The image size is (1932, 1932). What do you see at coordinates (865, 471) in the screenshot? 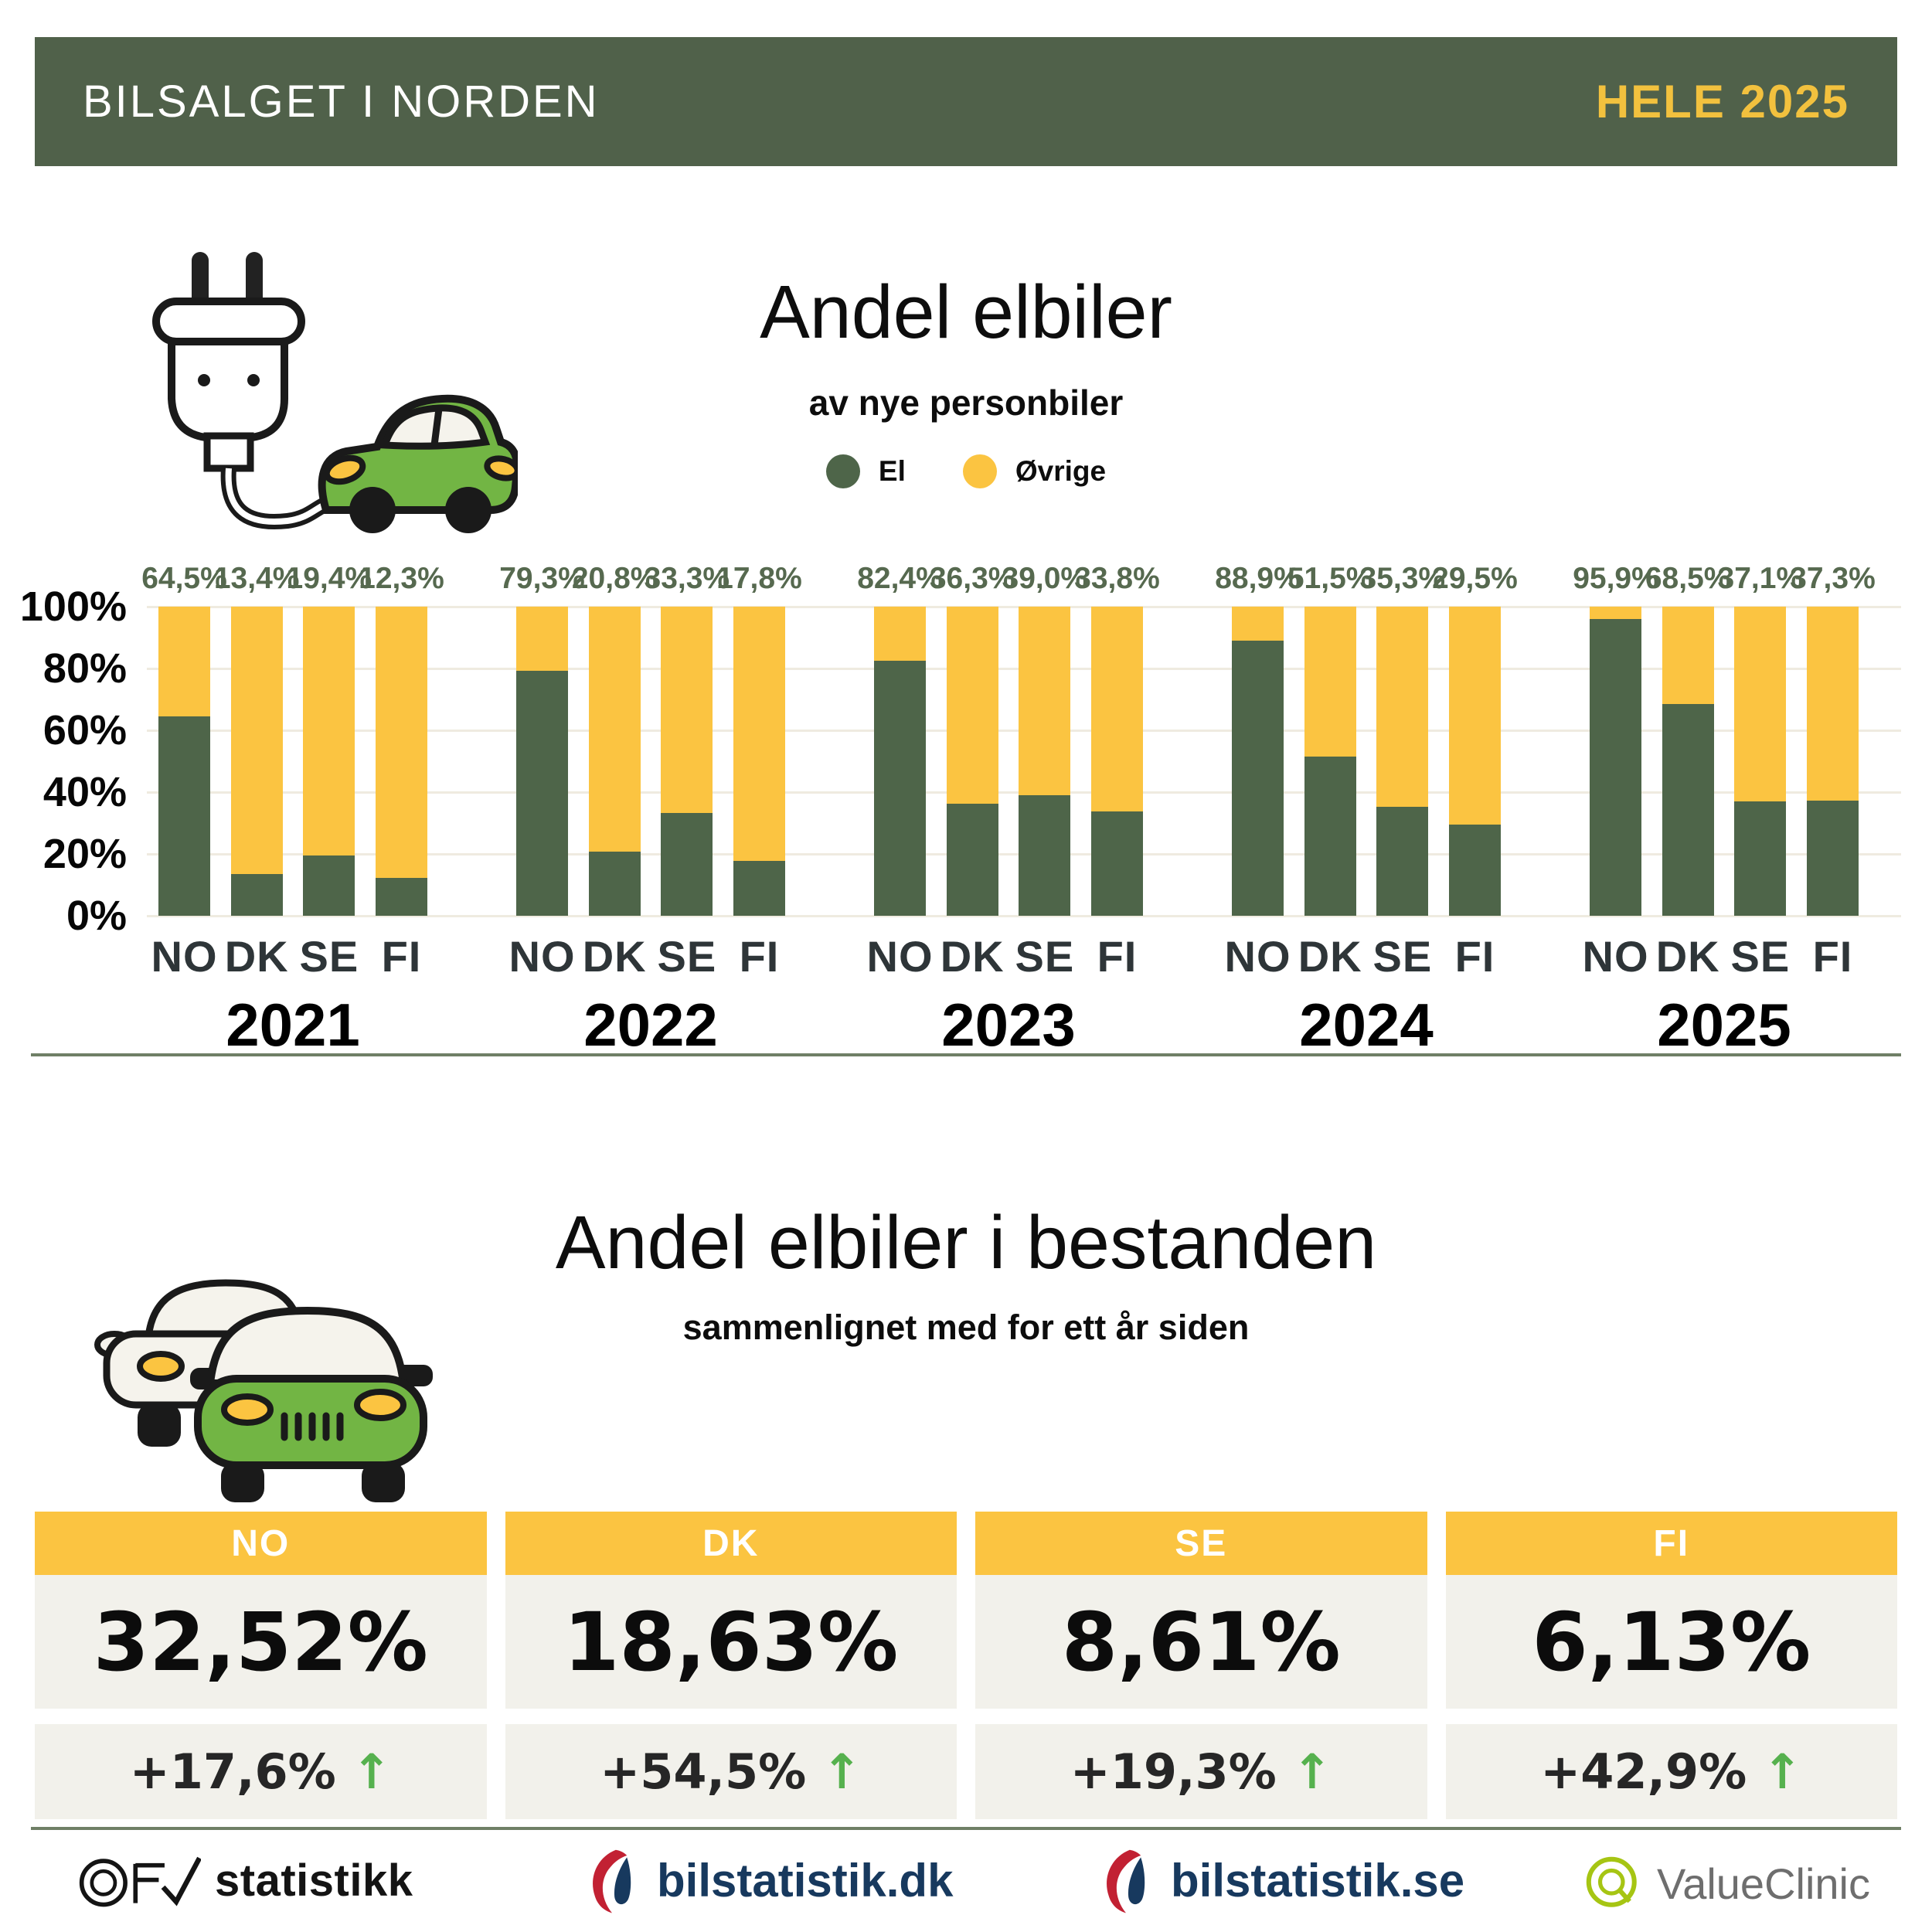
I see `legend-item-el: El` at bounding box center [865, 471].